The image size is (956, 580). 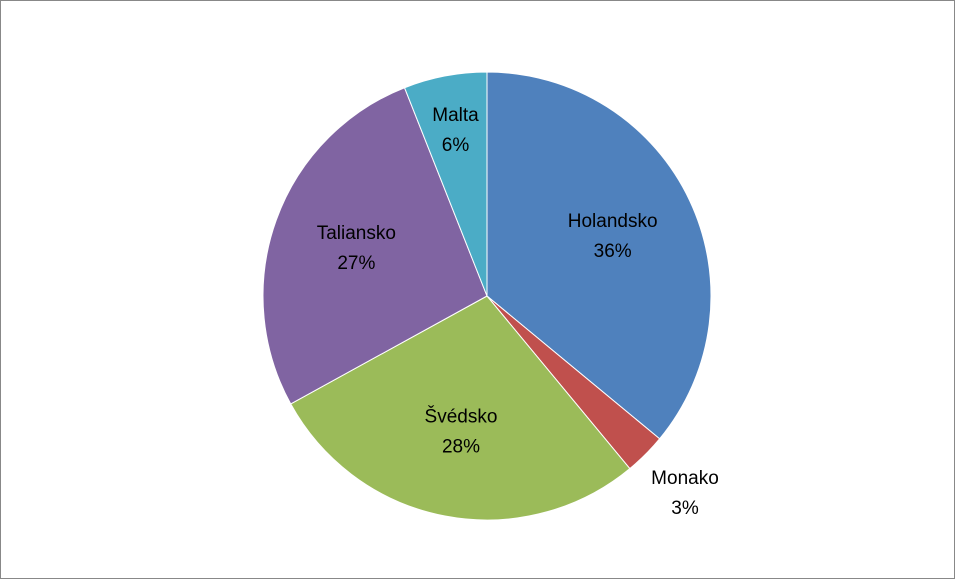 I want to click on slice-value-label: 36%, so click(x=613, y=251).